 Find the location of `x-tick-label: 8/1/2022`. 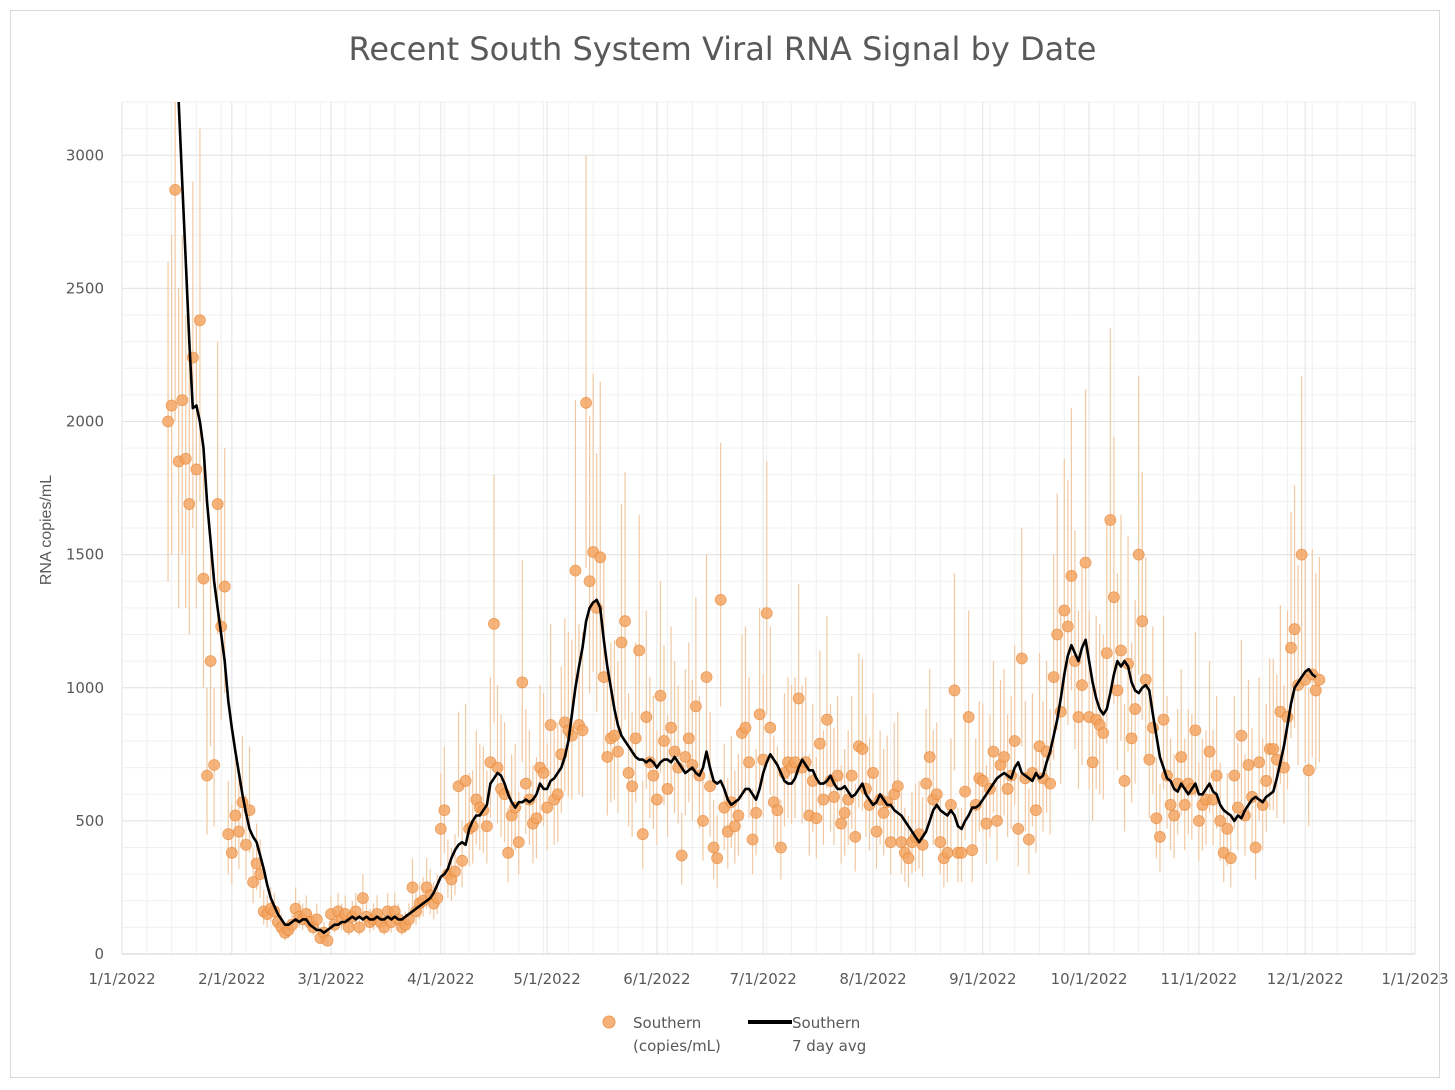

x-tick-label: 8/1/2022 is located at coordinates (872, 979).